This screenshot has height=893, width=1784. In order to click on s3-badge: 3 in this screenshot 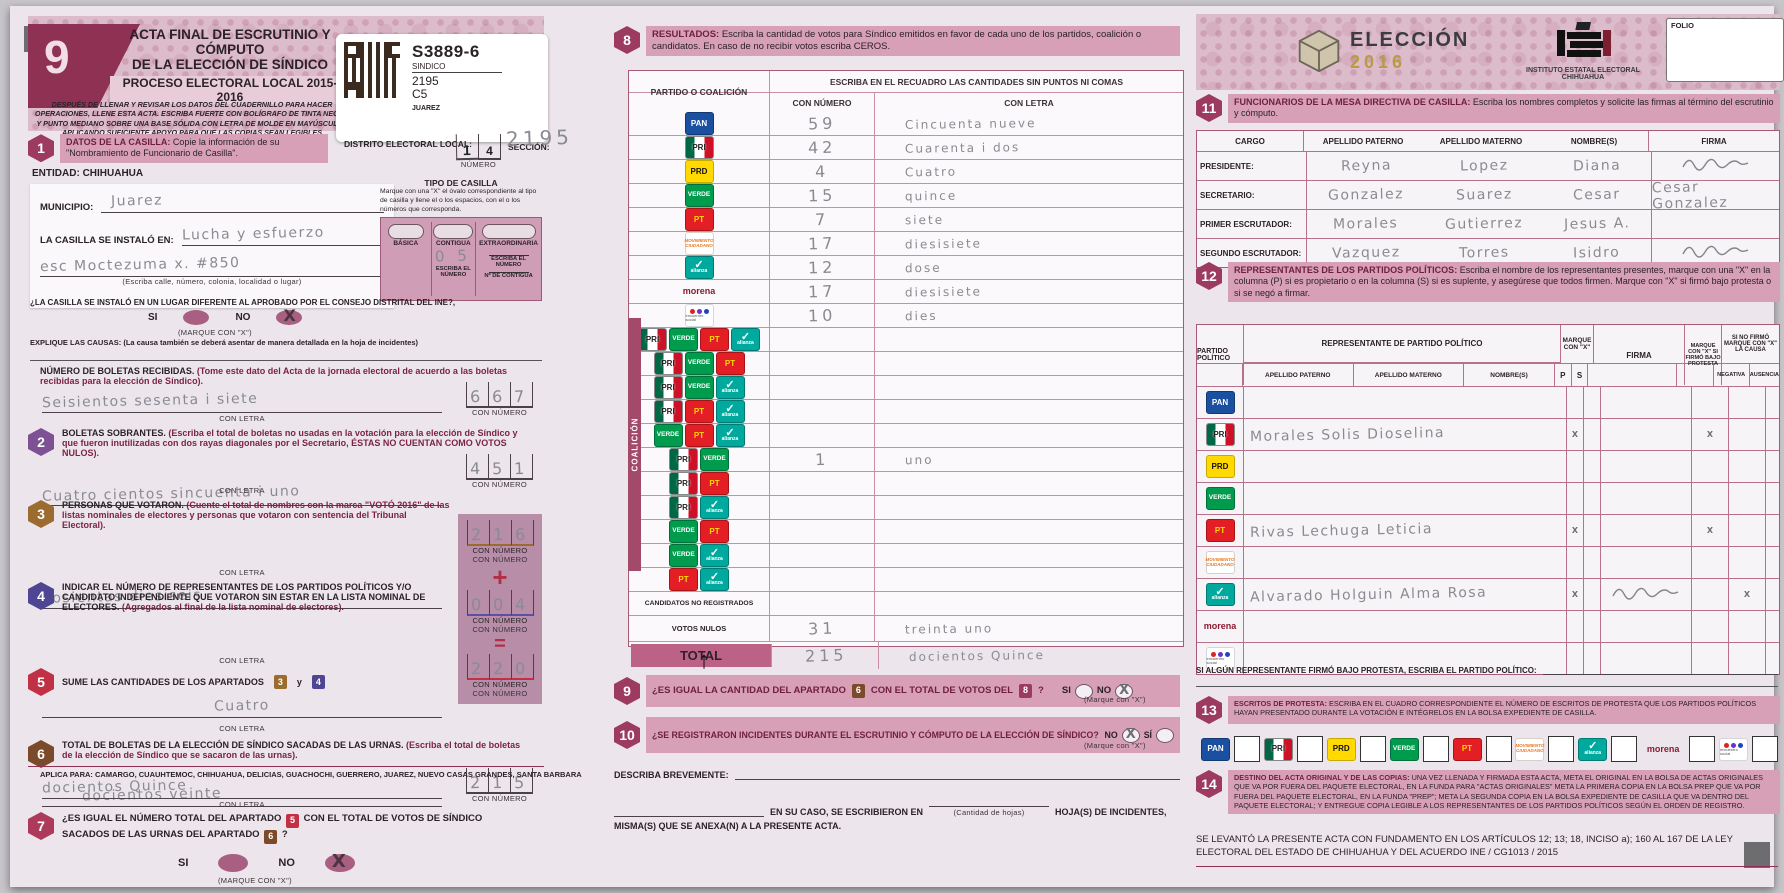, I will do `click(41, 514)`.